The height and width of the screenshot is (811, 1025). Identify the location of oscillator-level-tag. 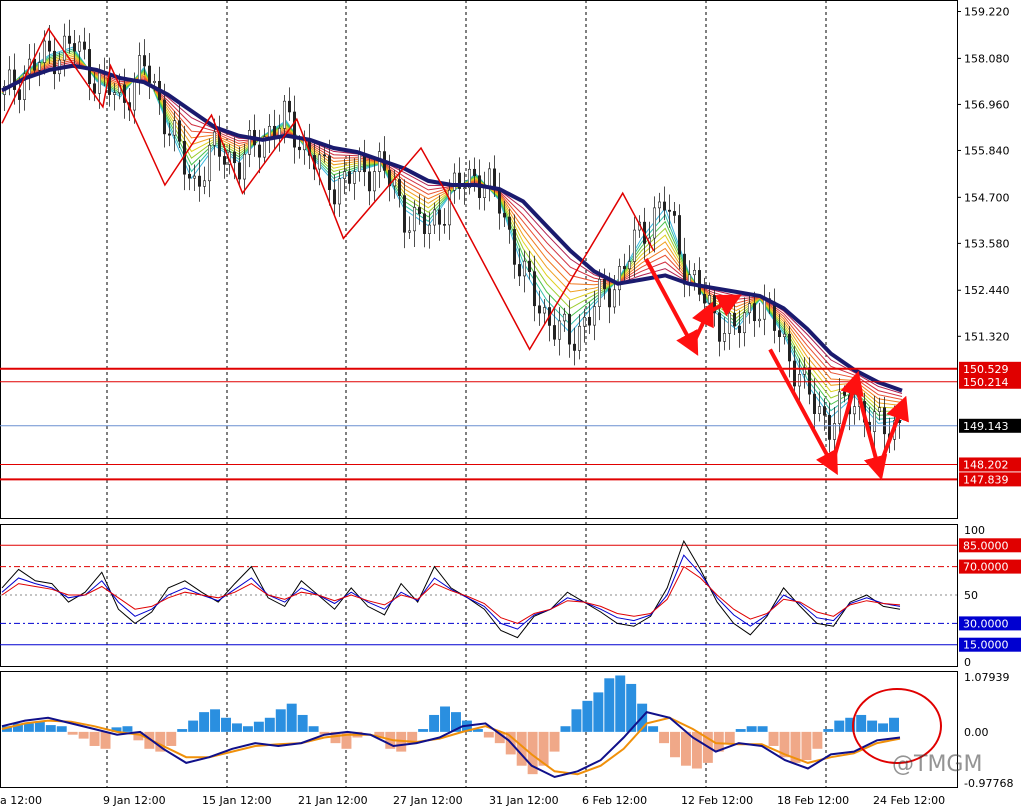
(990, 644).